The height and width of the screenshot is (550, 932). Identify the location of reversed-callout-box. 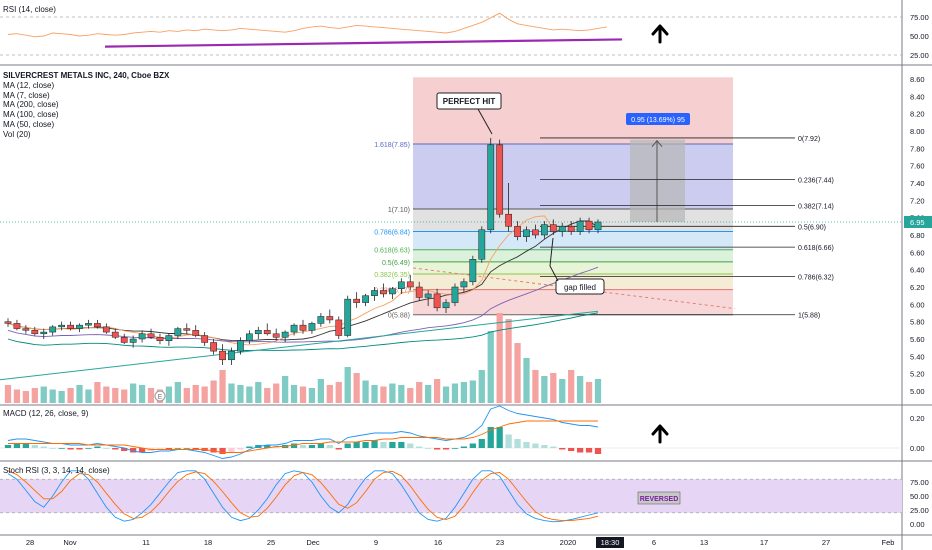
(659, 498).